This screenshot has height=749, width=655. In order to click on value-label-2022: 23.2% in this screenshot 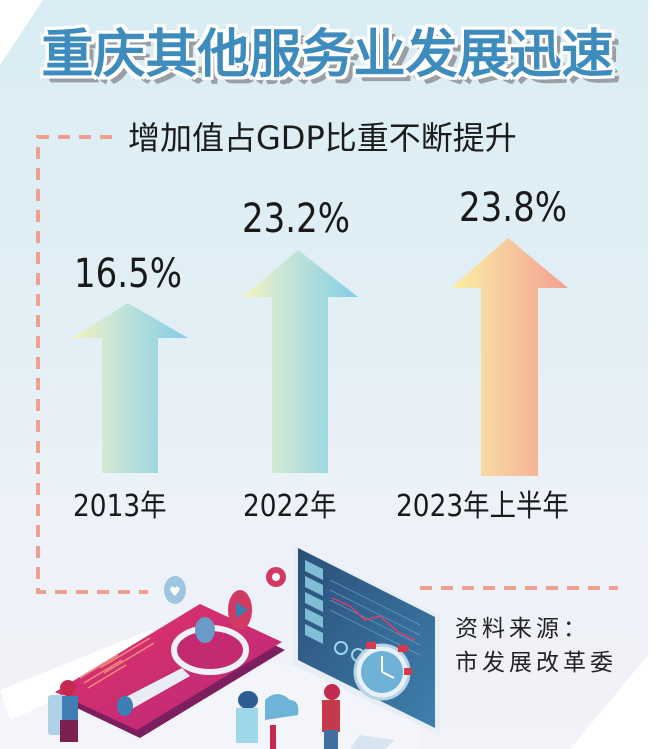, I will do `click(296, 219)`.